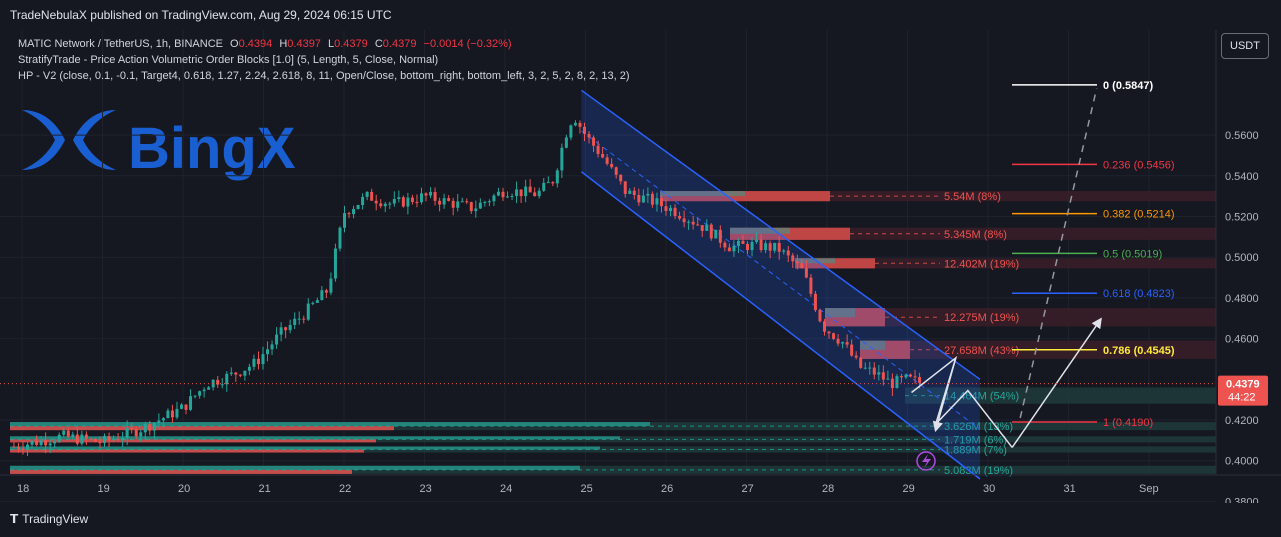 The height and width of the screenshot is (537, 1281). I want to click on x-tick-label: 30, so click(989, 489).